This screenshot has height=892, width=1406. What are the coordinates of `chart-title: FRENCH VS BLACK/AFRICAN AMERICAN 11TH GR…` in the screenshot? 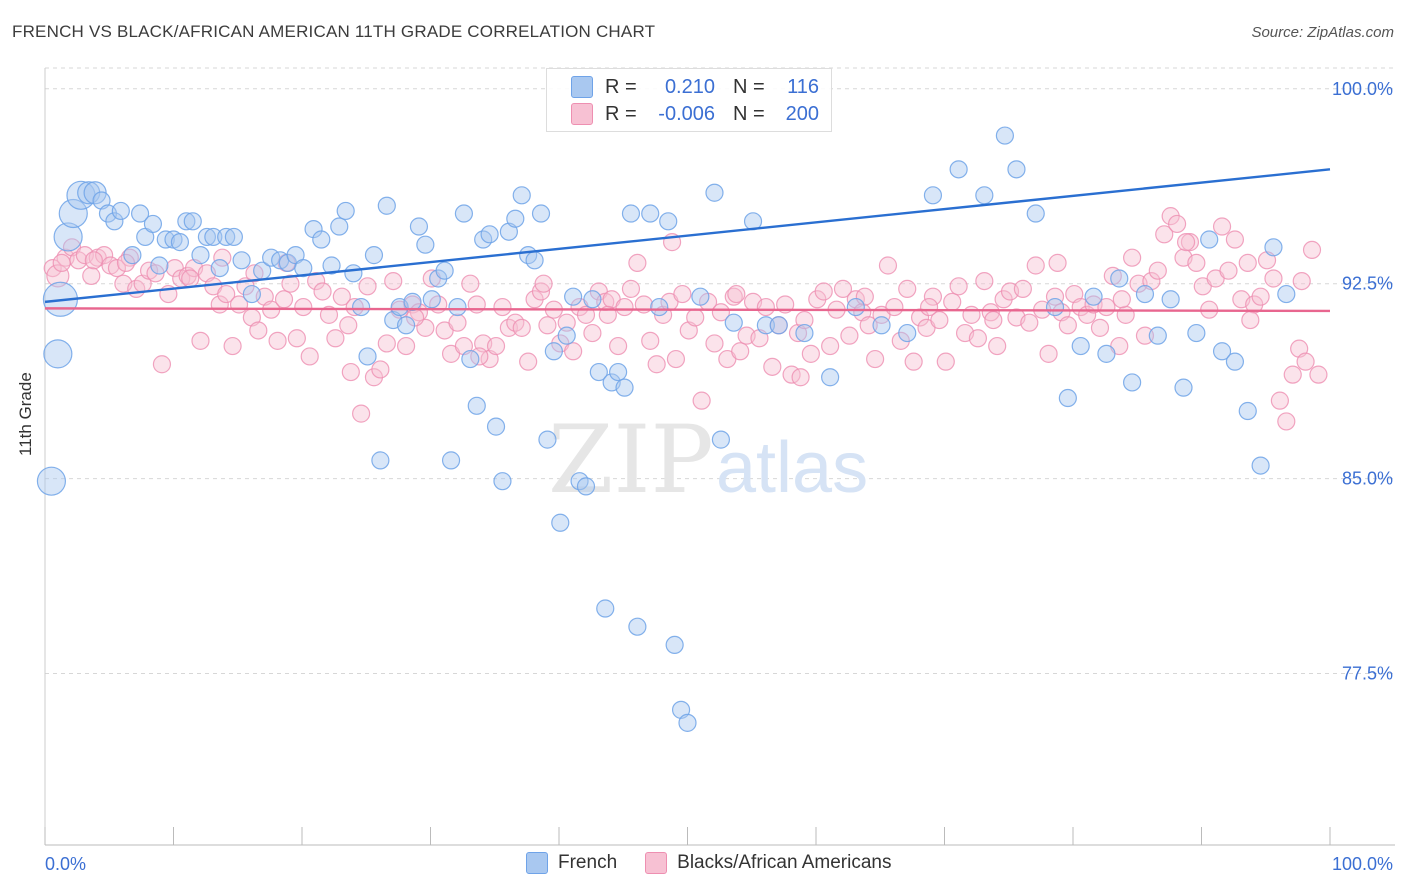 It's located at (334, 31).